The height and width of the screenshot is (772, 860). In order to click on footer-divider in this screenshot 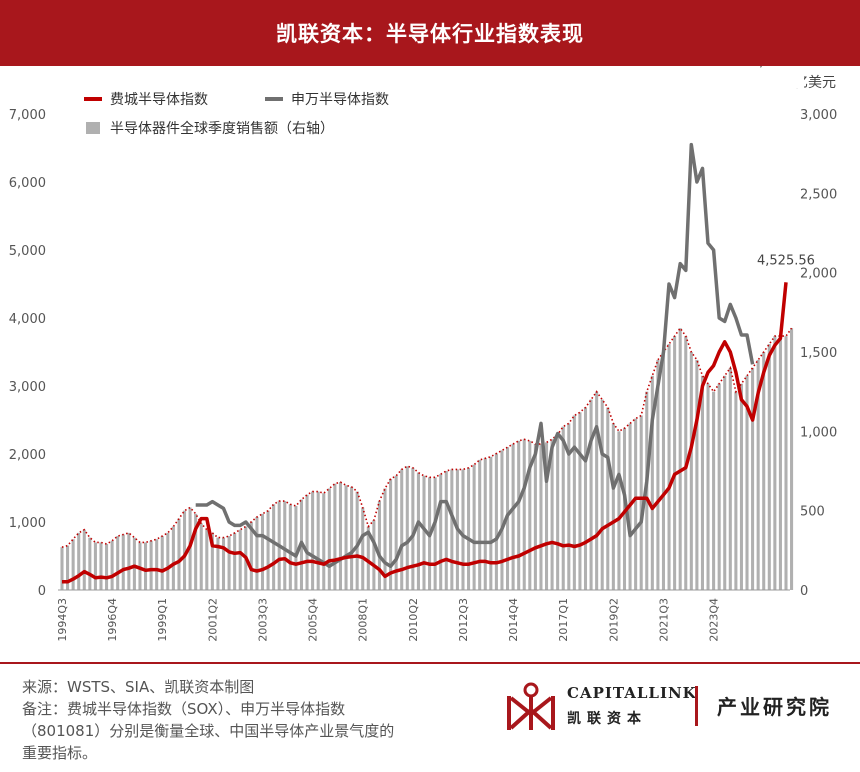, I will do `click(430, 663)`.